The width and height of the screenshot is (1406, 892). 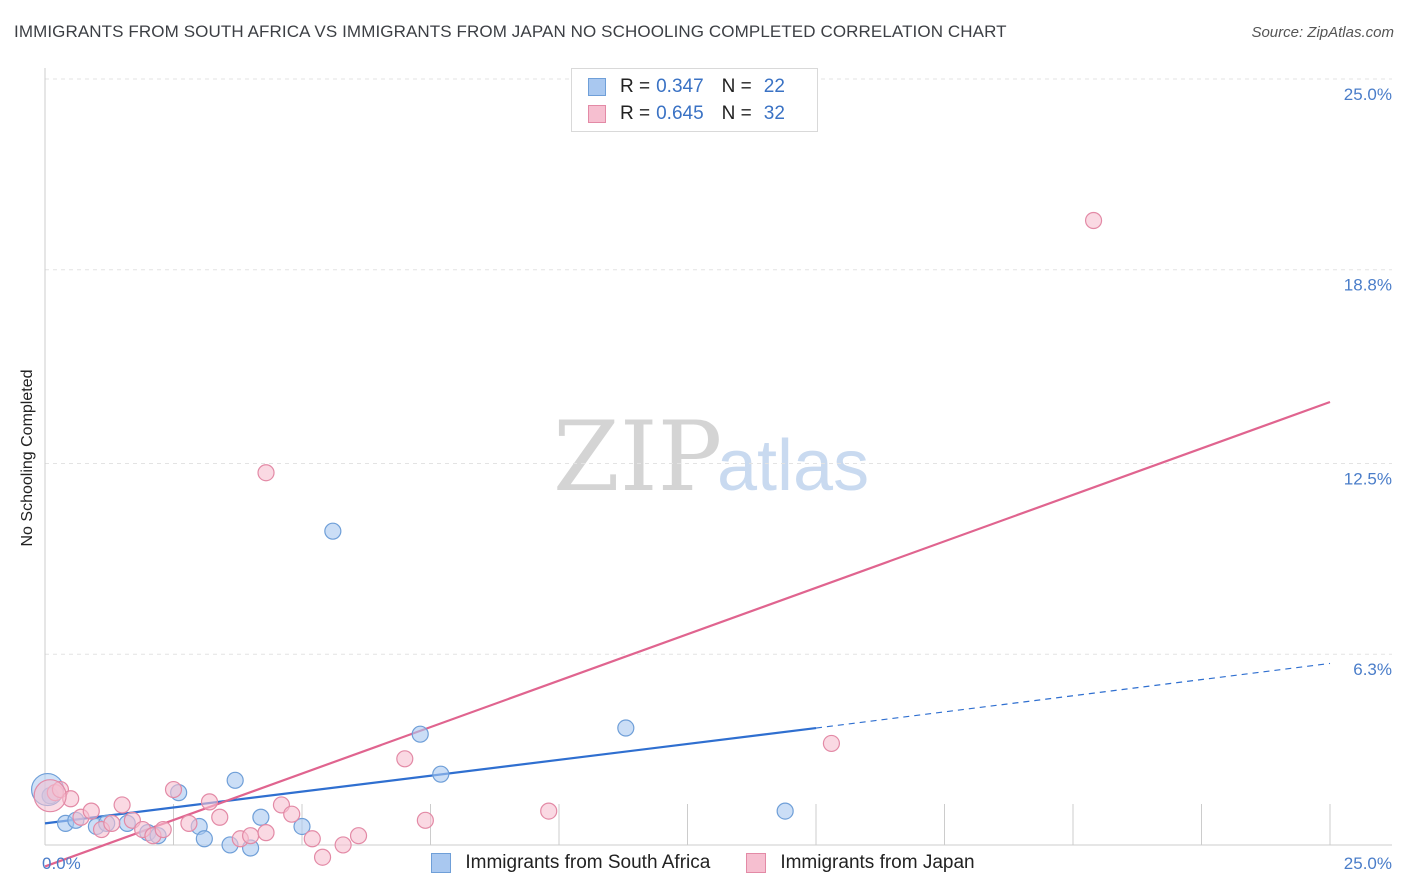 What do you see at coordinates (441, 863) in the screenshot?
I see `bottom-legend-swatch-south-africa` at bounding box center [441, 863].